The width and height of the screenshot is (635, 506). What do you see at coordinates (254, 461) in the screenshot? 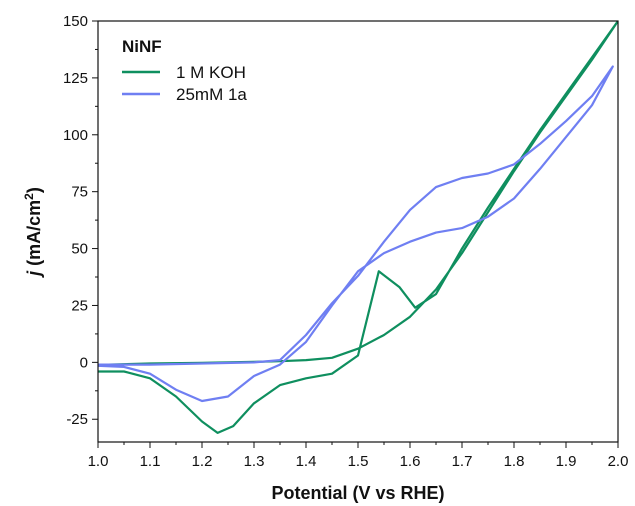
I see `x-tick-label: 1.3` at bounding box center [254, 461].